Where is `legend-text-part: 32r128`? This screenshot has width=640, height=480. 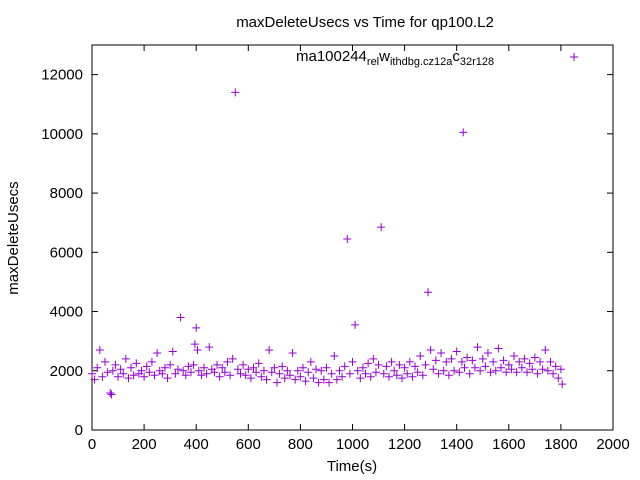 legend-text-part: 32r128 is located at coordinates (477, 62).